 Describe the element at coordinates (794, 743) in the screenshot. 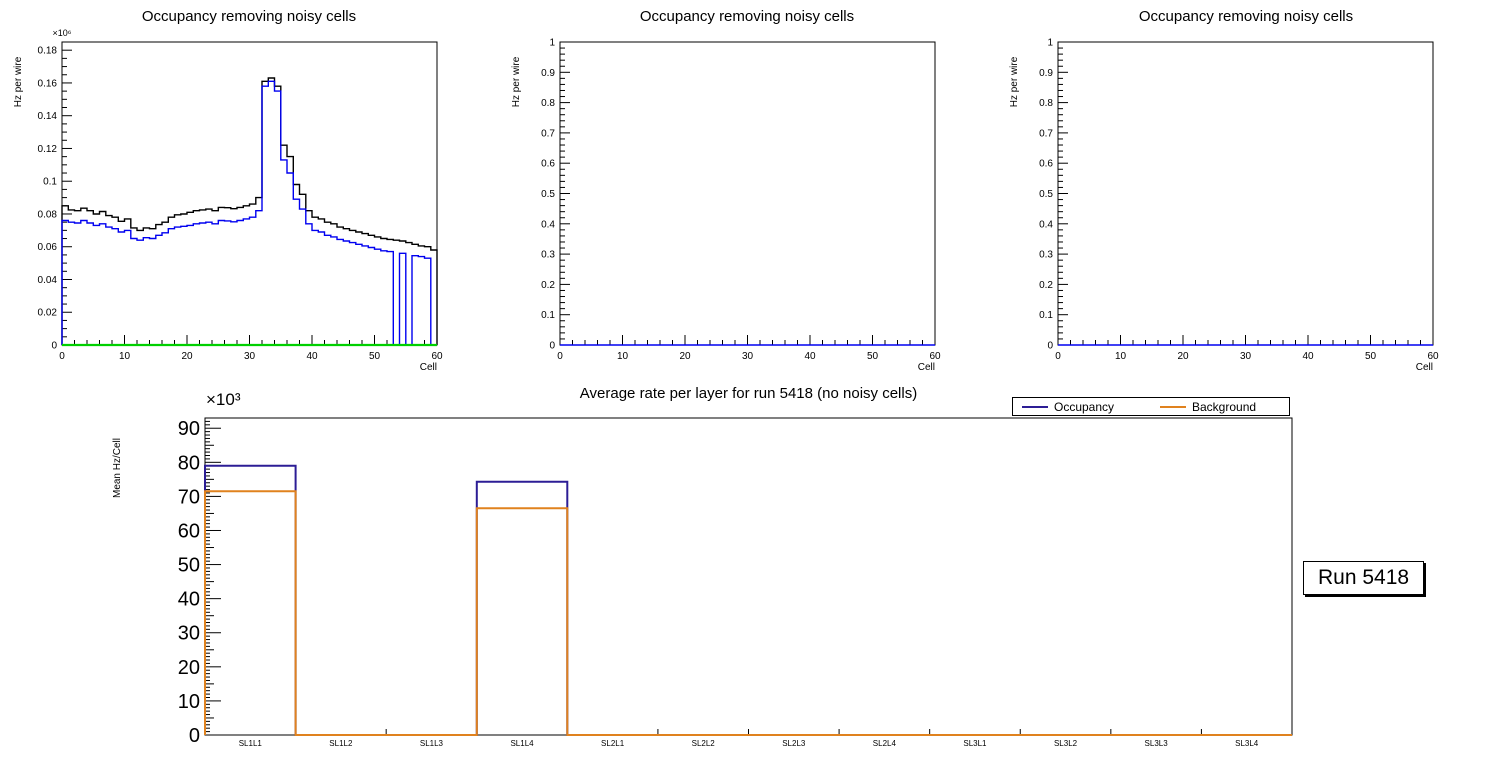

I see `x-tick-label: SL2L3` at that location.